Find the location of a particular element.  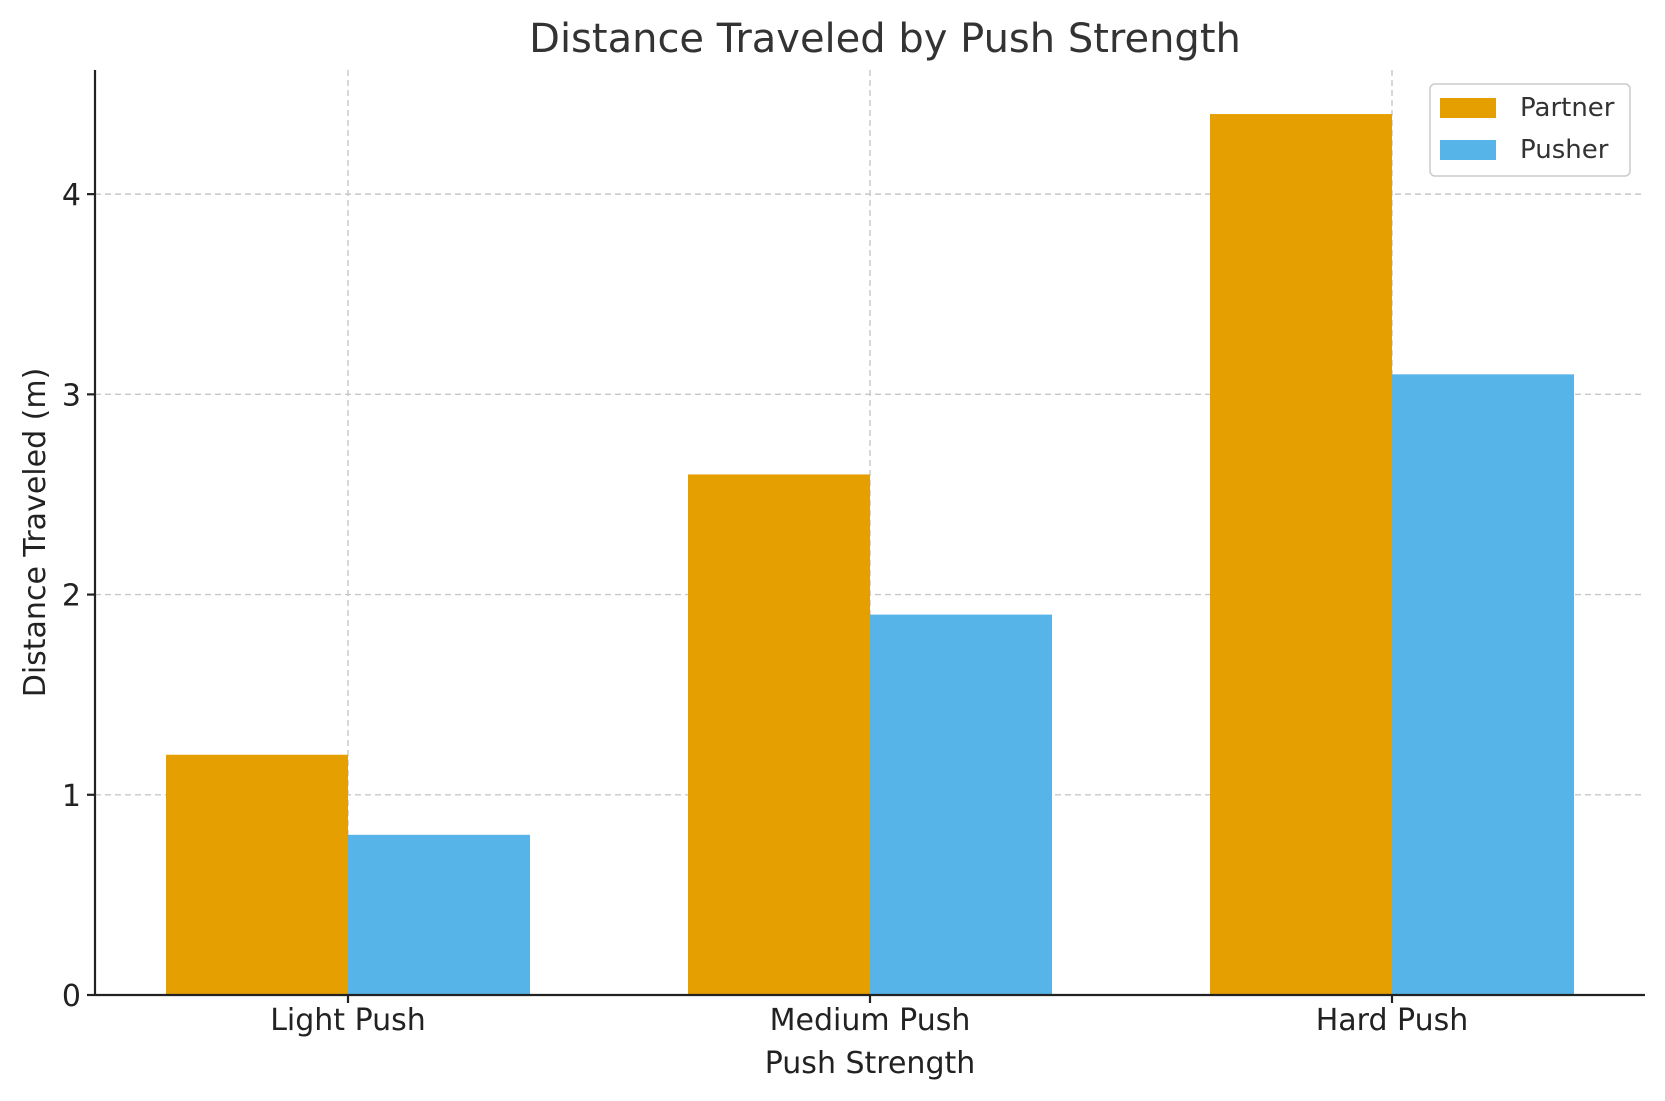

legend-label-partner: Partner is located at coordinates (1567, 108).